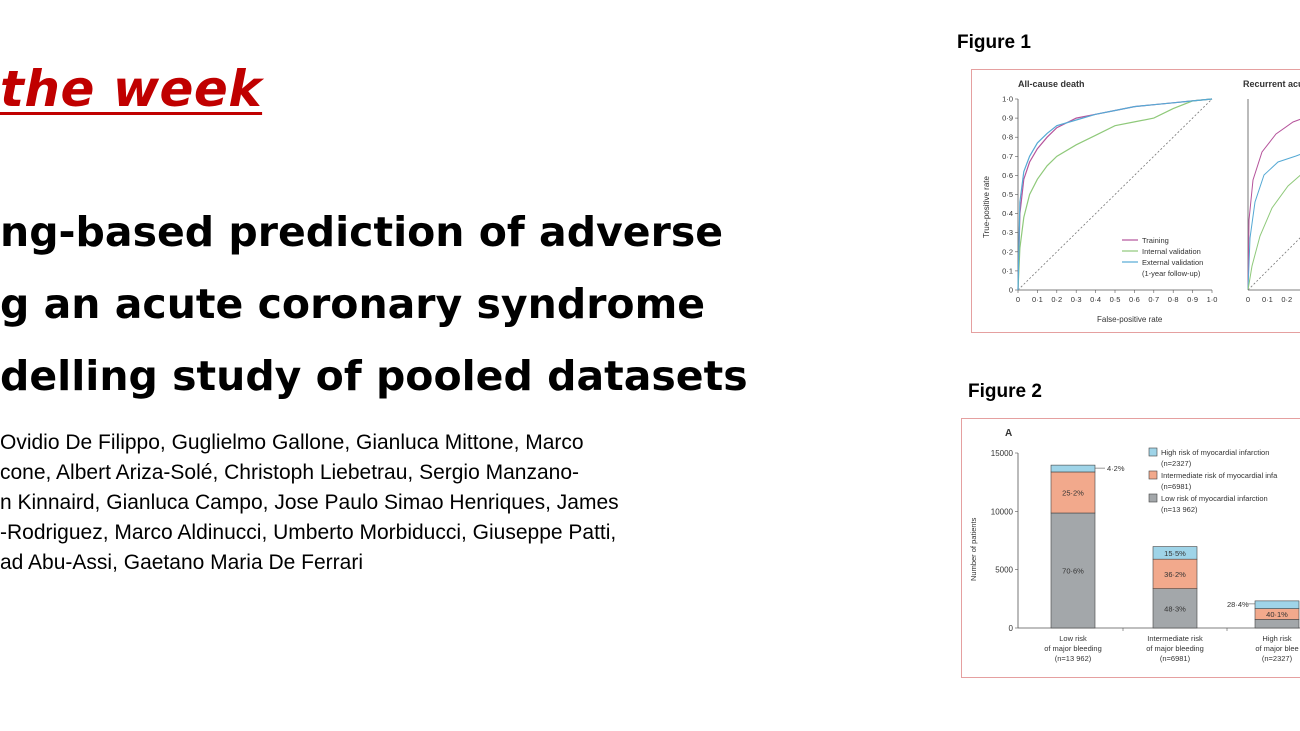 This screenshot has height=731, width=1300. What do you see at coordinates (353, 304) in the screenshot?
I see `paper-title-line: g an acute coronary syndrome` at bounding box center [353, 304].